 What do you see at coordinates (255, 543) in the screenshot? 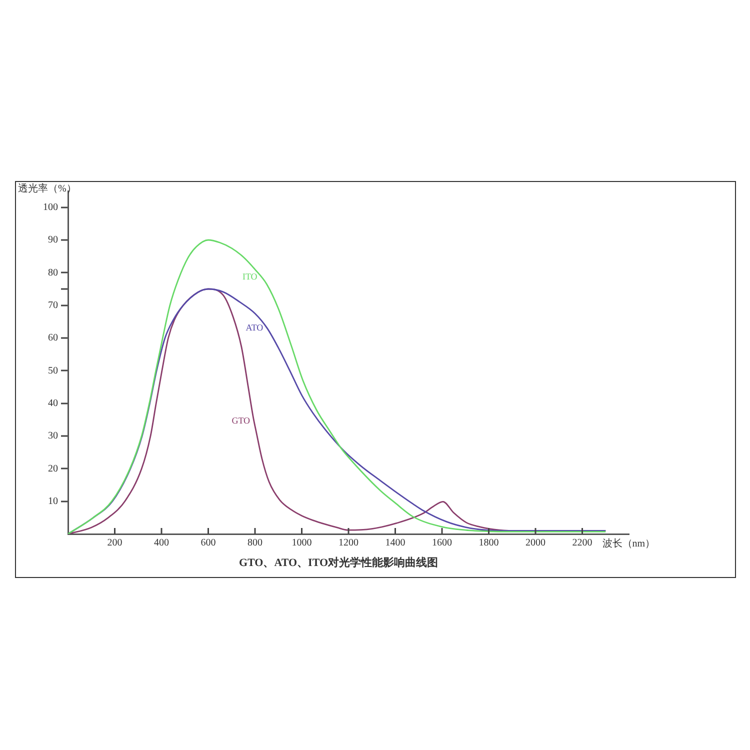
I see `x-tick-label: 800` at bounding box center [255, 543].